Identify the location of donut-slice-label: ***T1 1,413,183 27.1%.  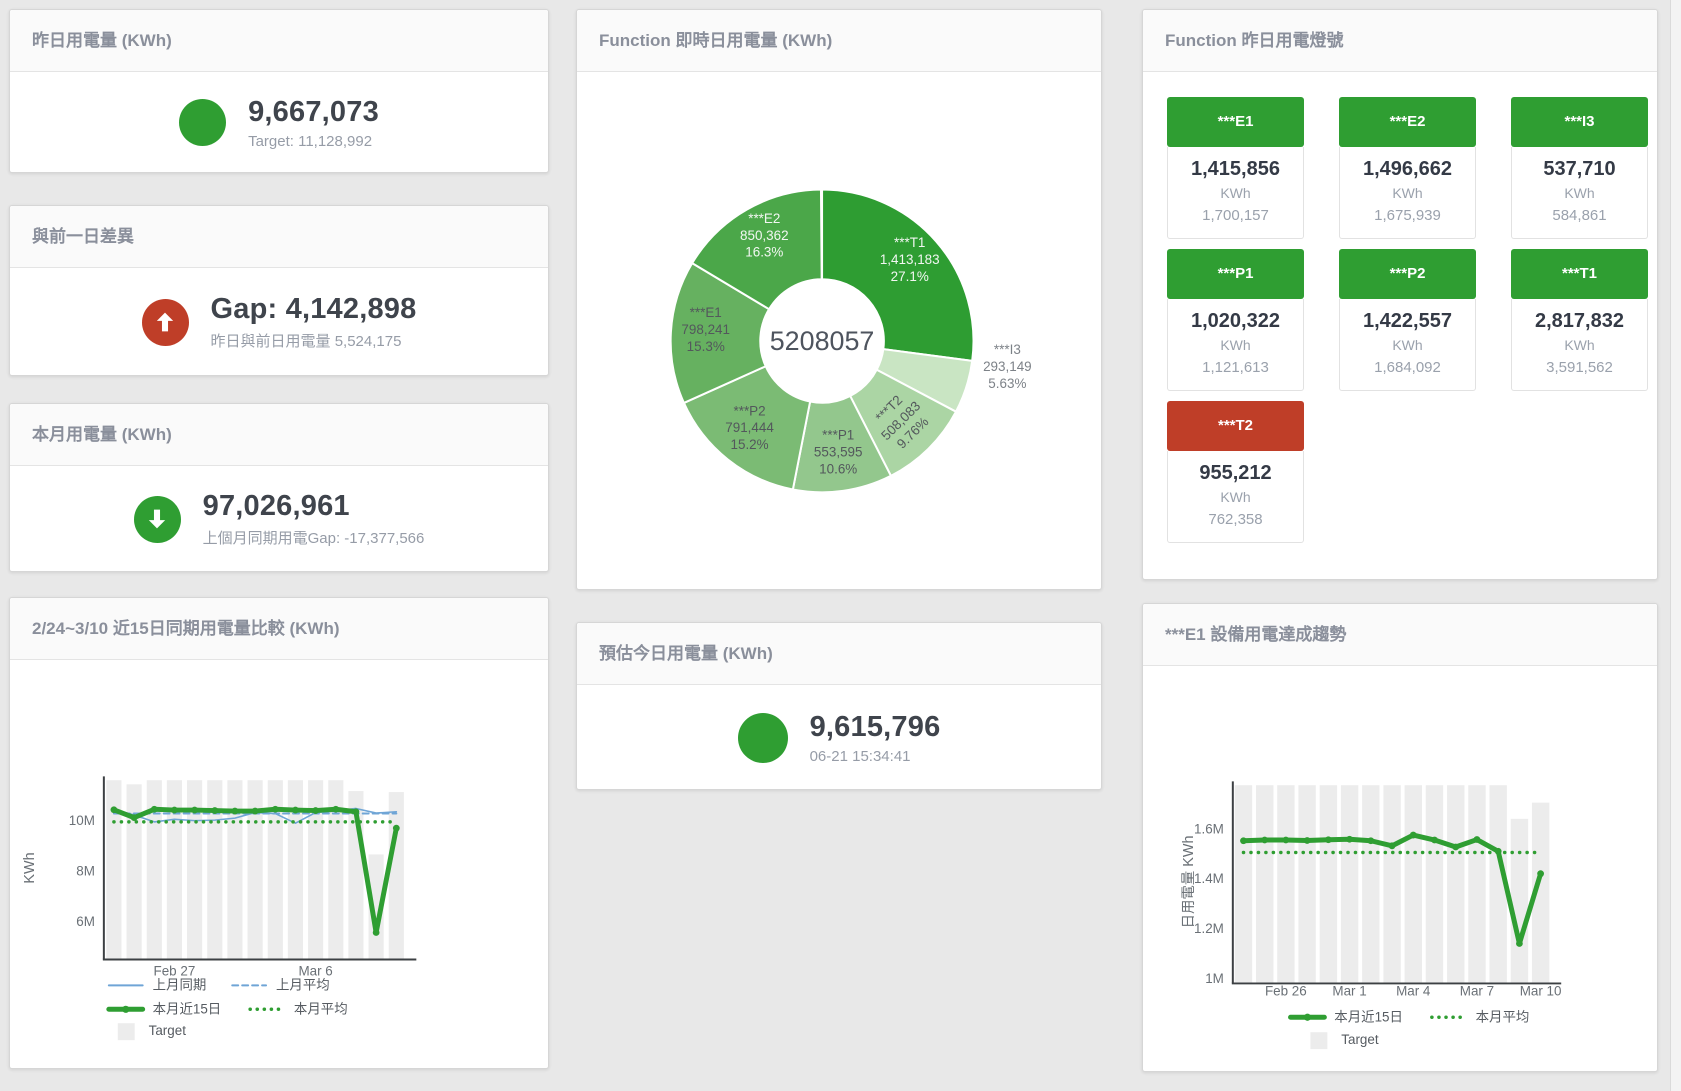
(910, 259).